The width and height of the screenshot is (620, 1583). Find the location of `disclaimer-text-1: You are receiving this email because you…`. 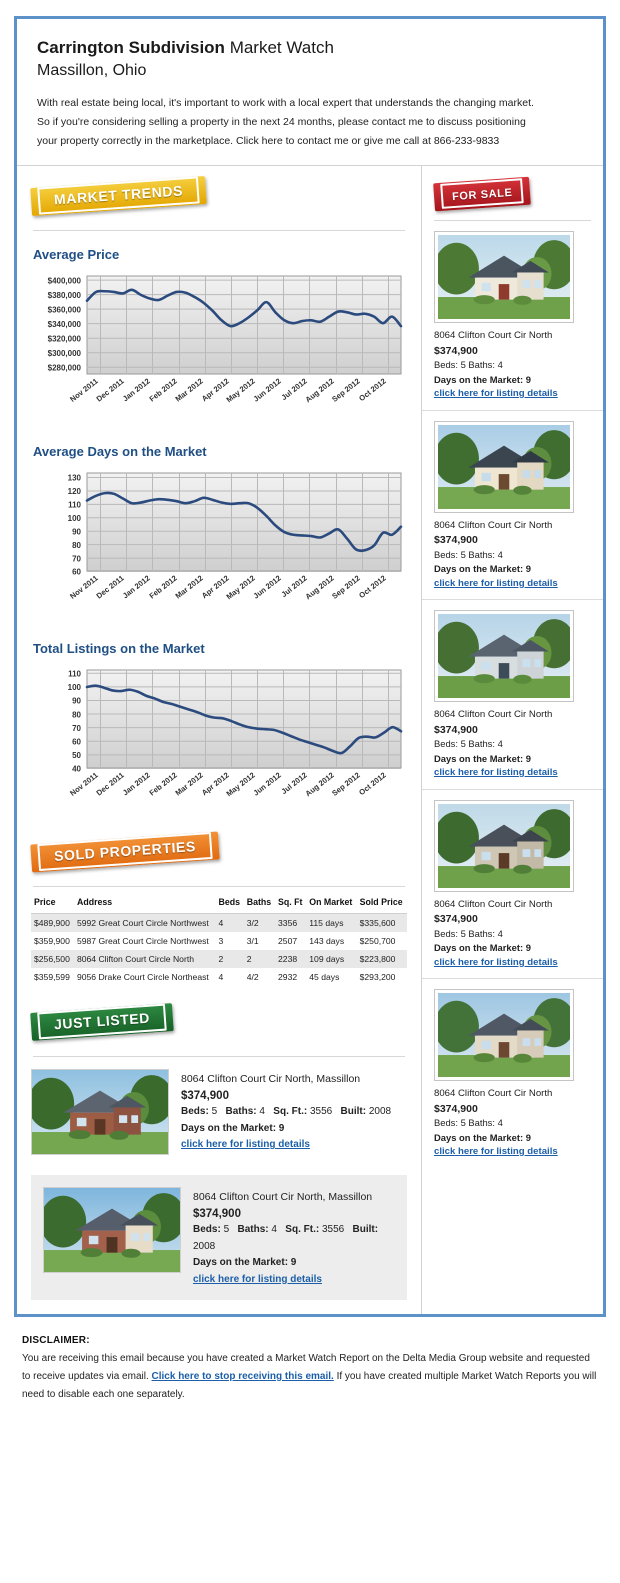

disclaimer-text-1: You are receiving this email because you… is located at coordinates (306, 1367).